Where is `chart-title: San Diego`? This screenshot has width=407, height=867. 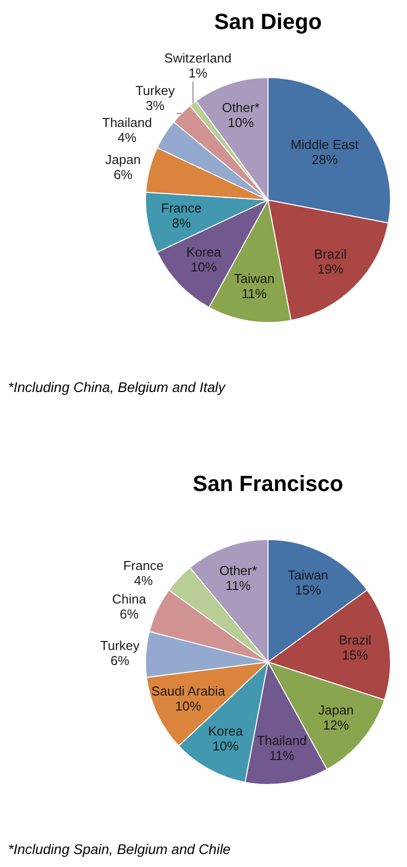 chart-title: San Diego is located at coordinates (268, 22).